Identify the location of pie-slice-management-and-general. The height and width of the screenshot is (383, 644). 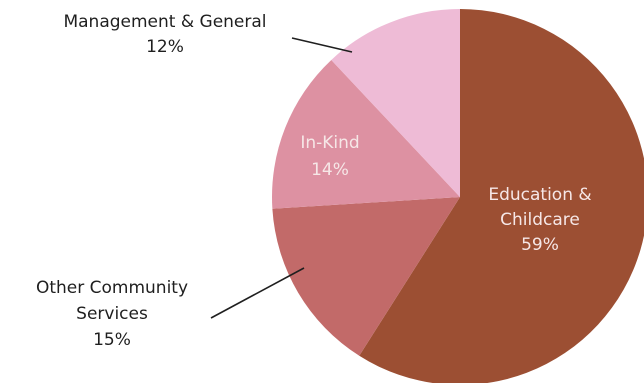
(395, 102).